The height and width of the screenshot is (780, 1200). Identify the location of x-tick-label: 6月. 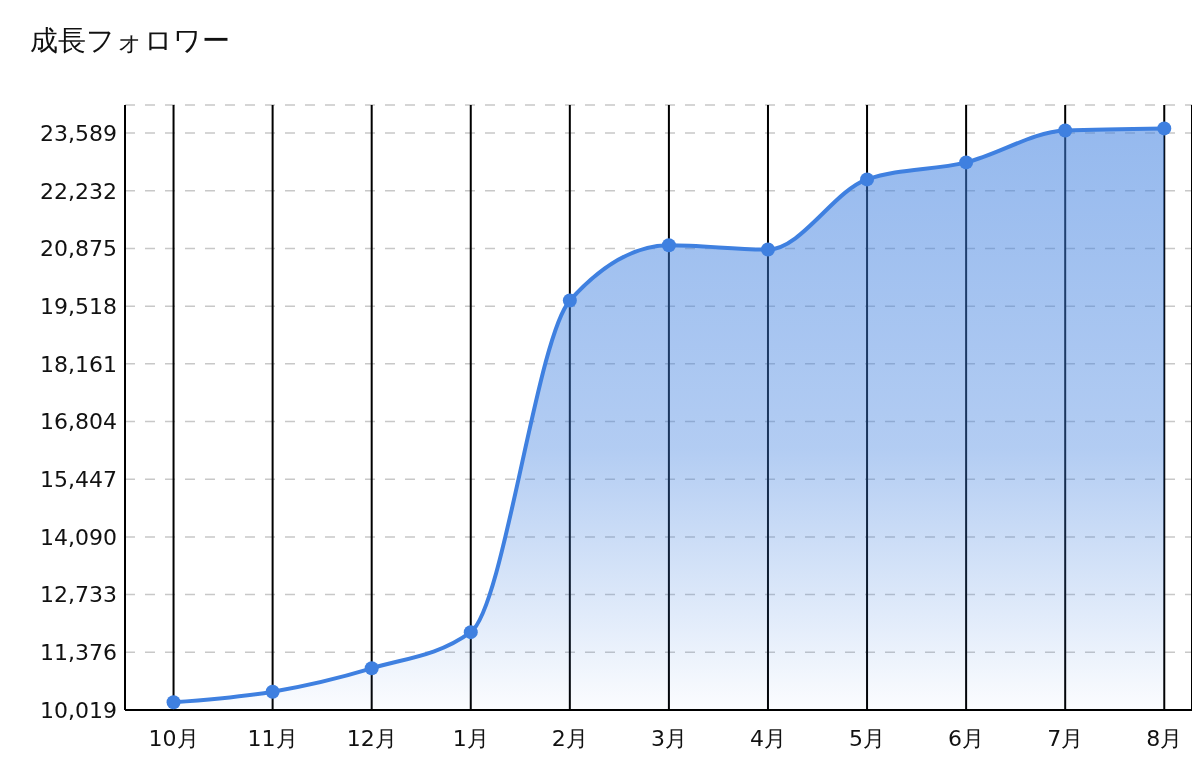
(966, 738).